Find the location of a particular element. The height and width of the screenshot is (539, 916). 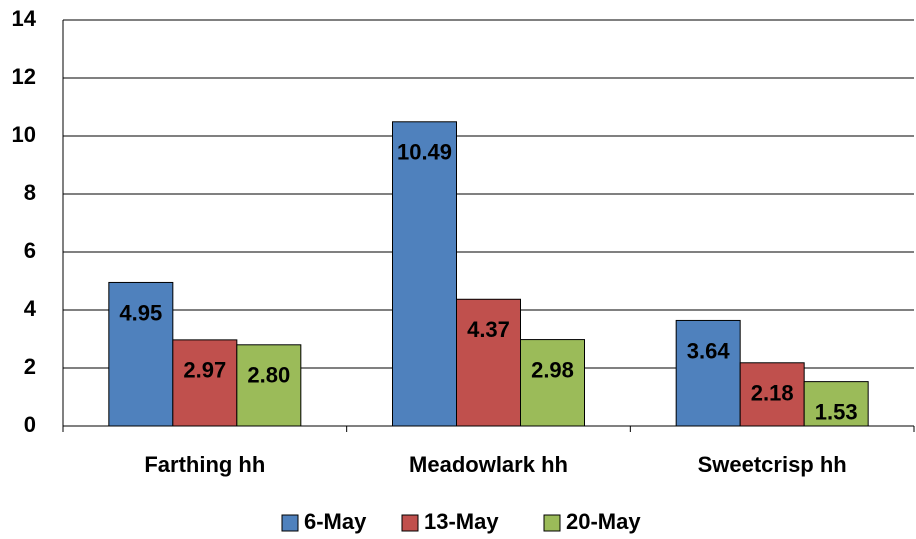

legend-label: 20-May is located at coordinates (603, 521).